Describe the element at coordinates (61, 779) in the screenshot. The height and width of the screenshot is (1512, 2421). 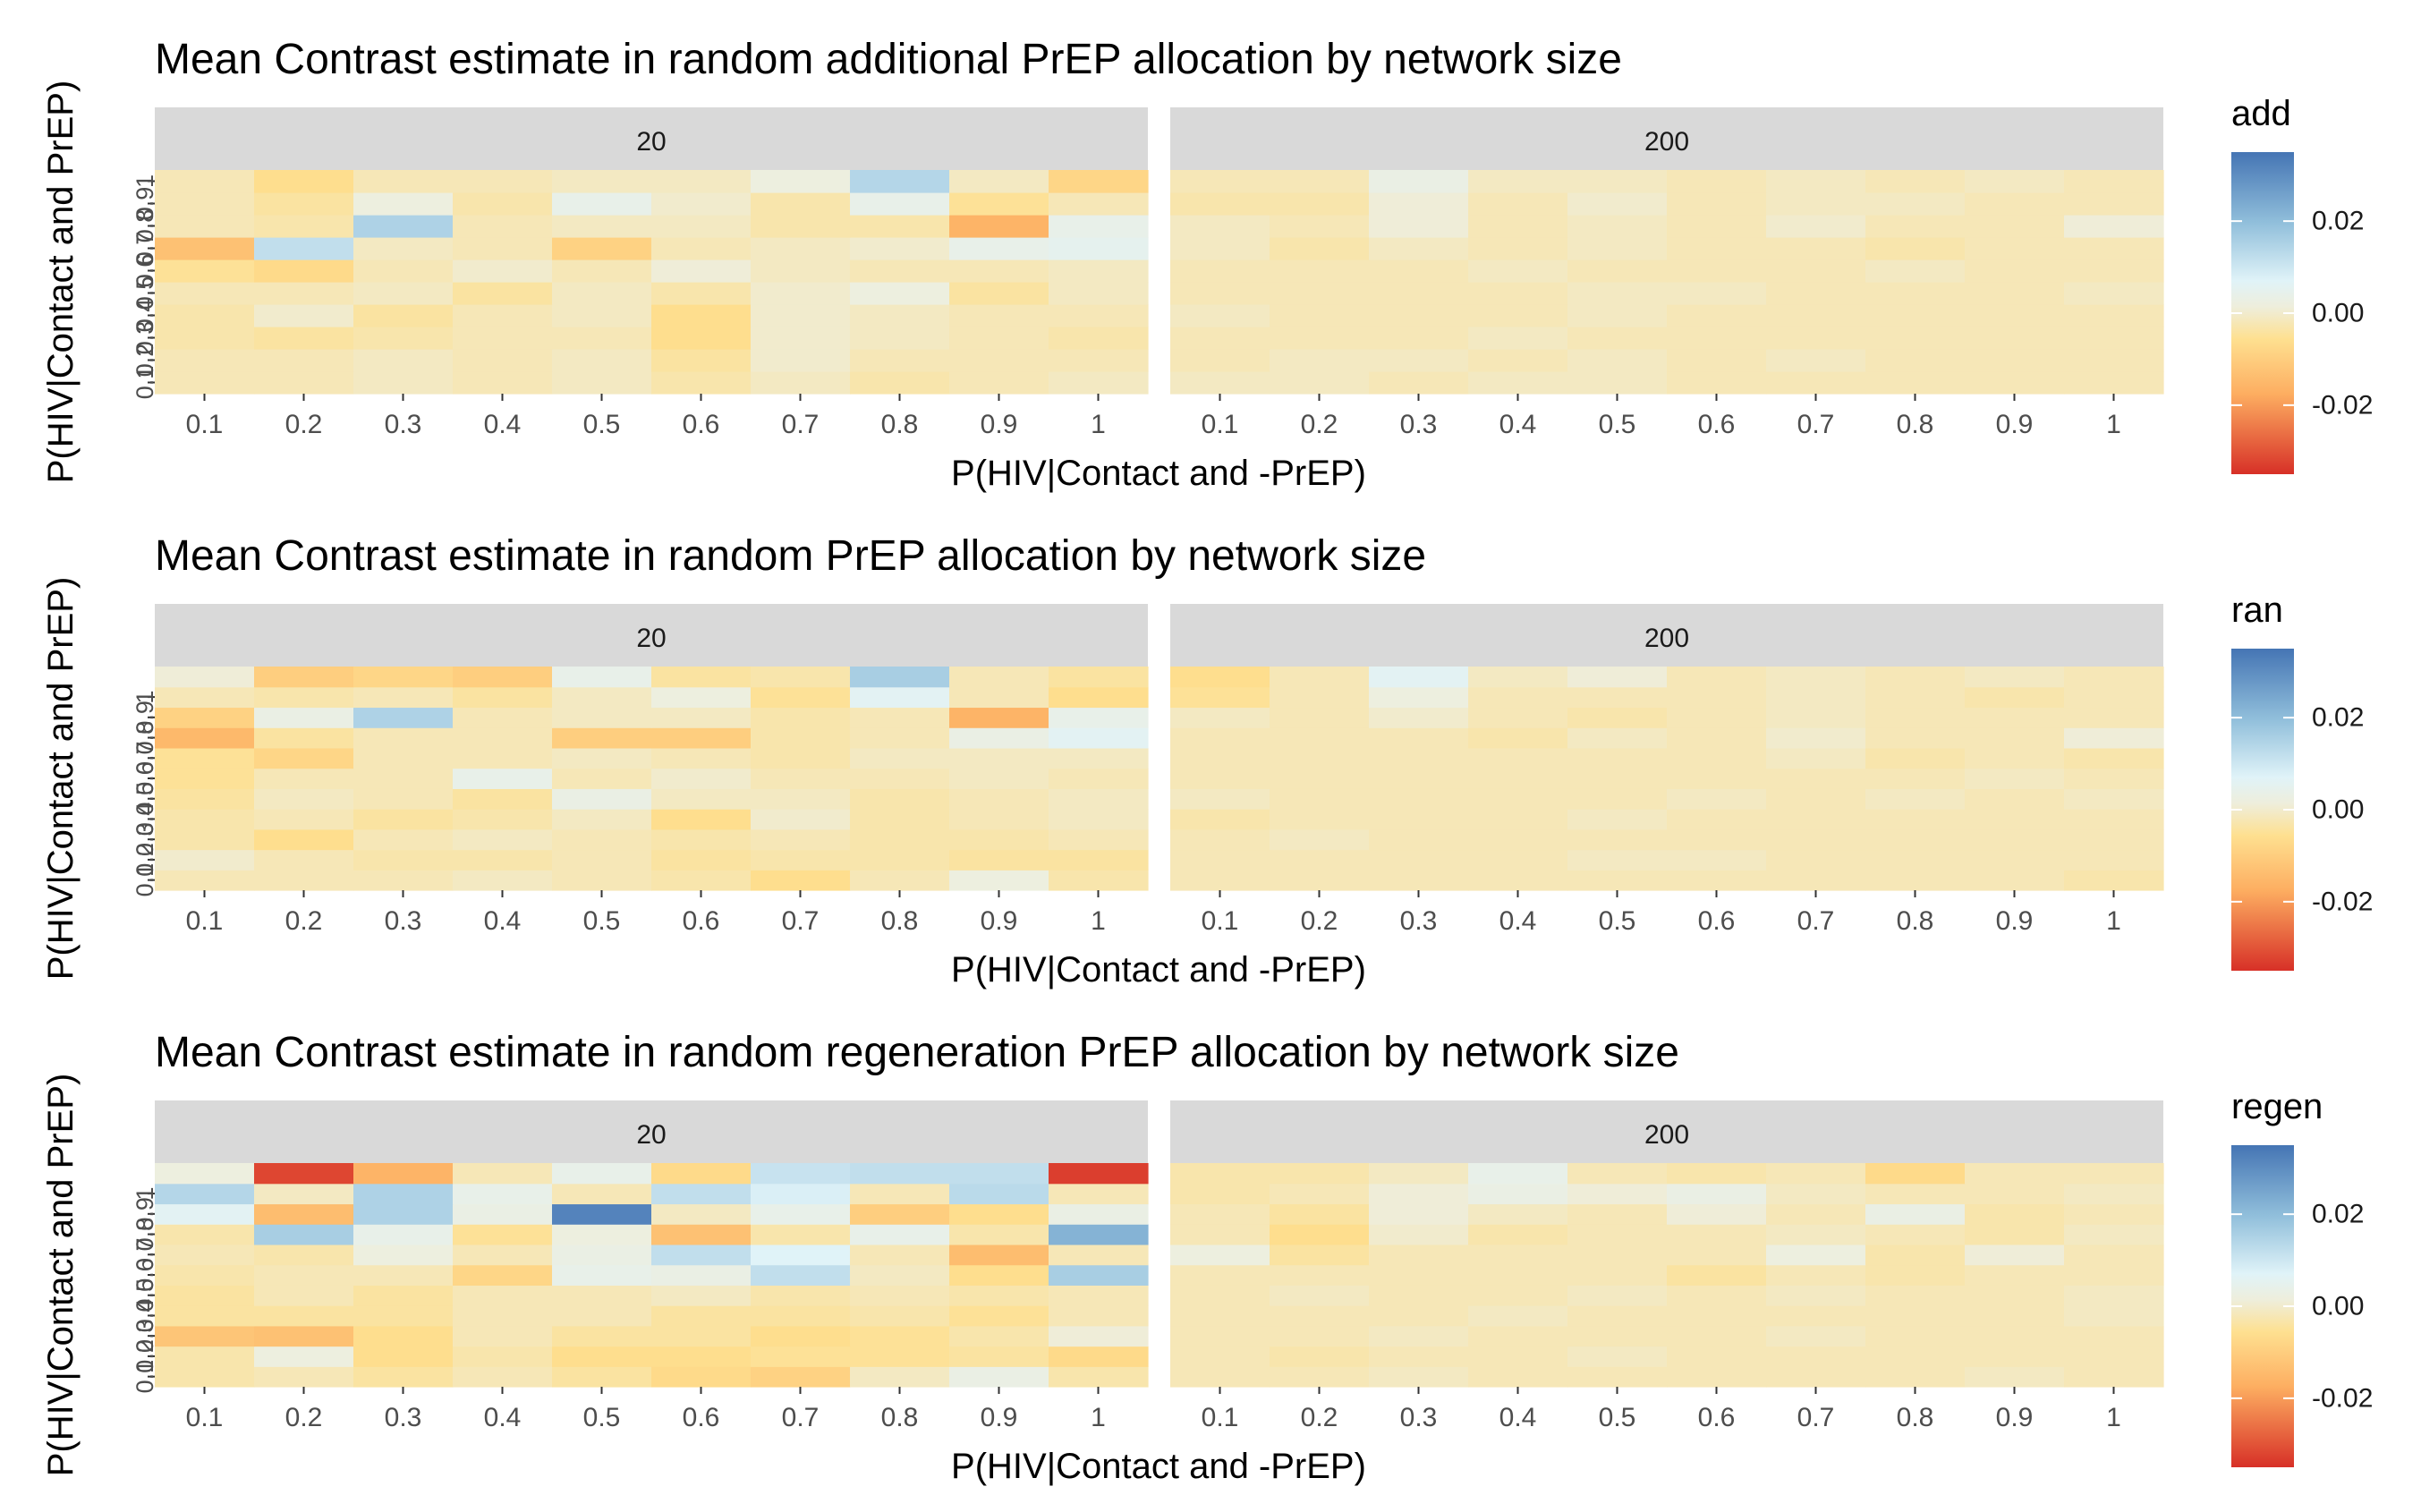
I see `y-axis-label: P(HIV|Contact and PrEP)` at that location.